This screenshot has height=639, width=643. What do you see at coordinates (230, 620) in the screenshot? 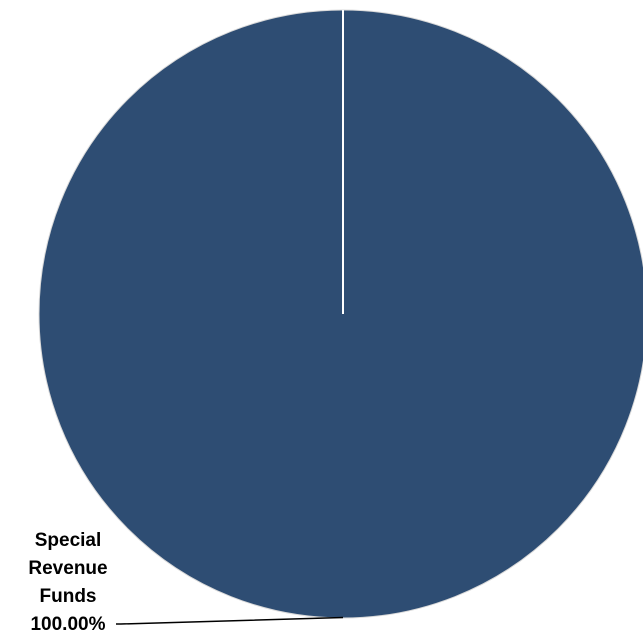
I see `data-label-leader-line` at bounding box center [230, 620].